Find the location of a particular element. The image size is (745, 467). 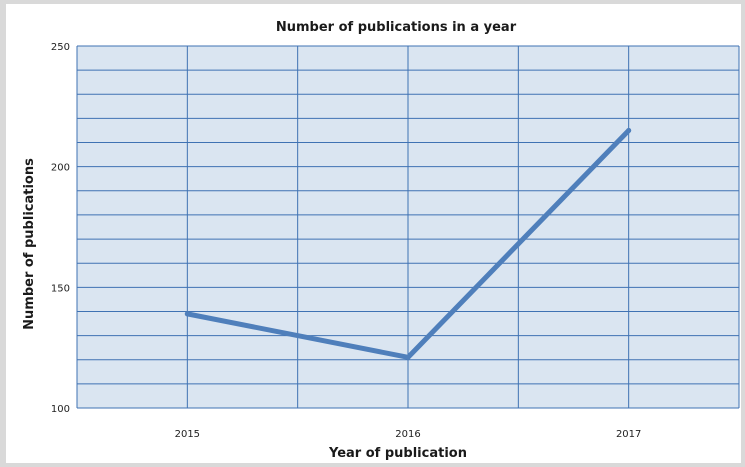

x-tick-label: 2017 is located at coordinates (628, 434).